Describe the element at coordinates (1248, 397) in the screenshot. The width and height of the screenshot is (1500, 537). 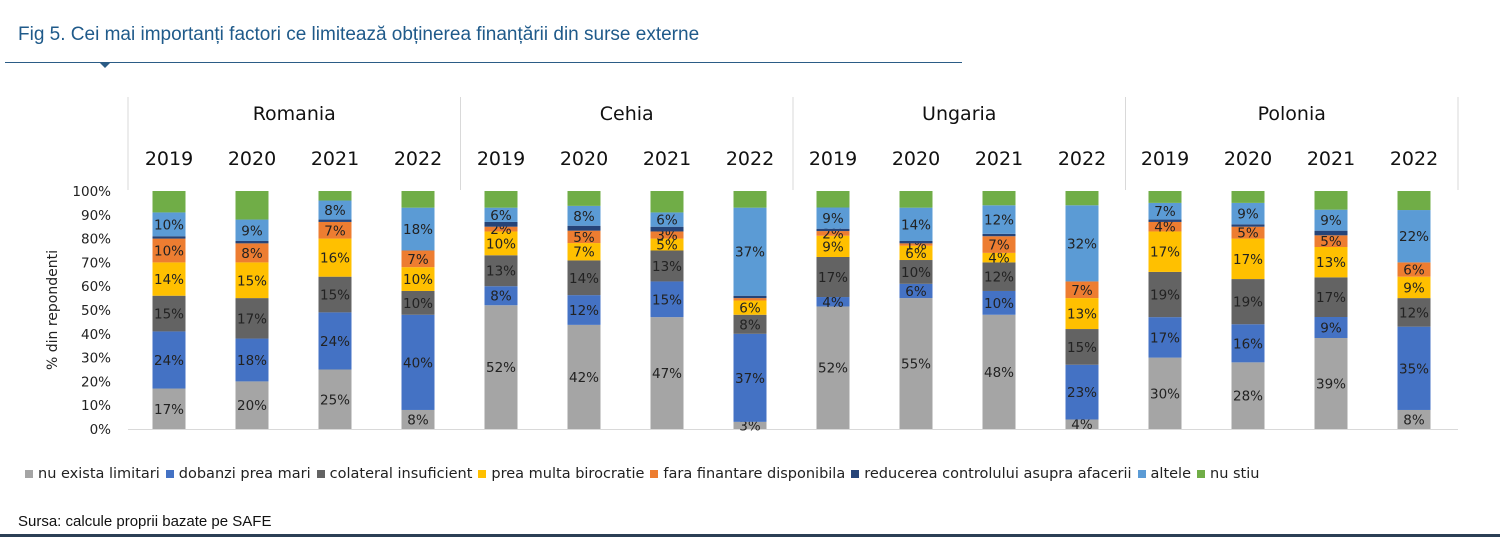
I see `data-label: 28%` at that location.